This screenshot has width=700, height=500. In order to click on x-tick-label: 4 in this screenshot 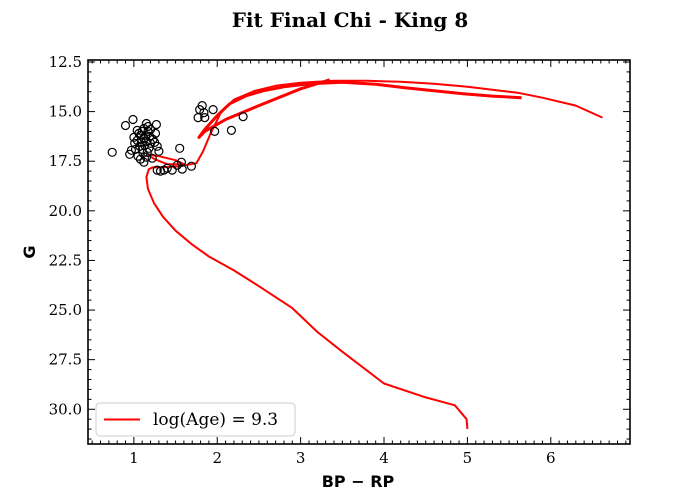, I will do `click(384, 458)`.